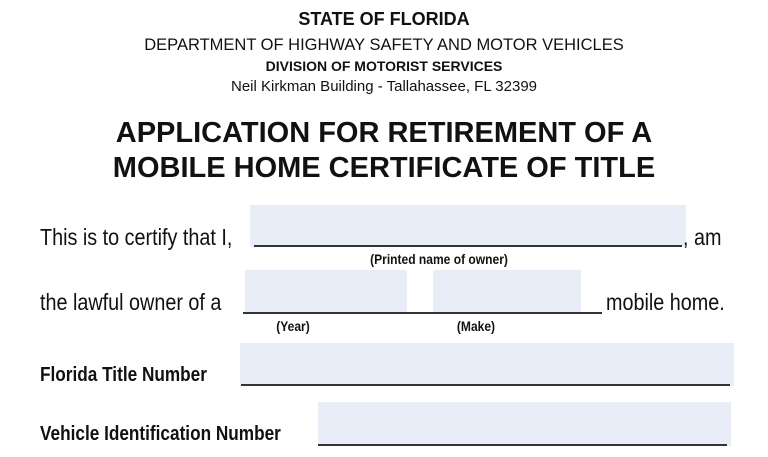  What do you see at coordinates (326, 292) in the screenshot?
I see `year-input` at bounding box center [326, 292].